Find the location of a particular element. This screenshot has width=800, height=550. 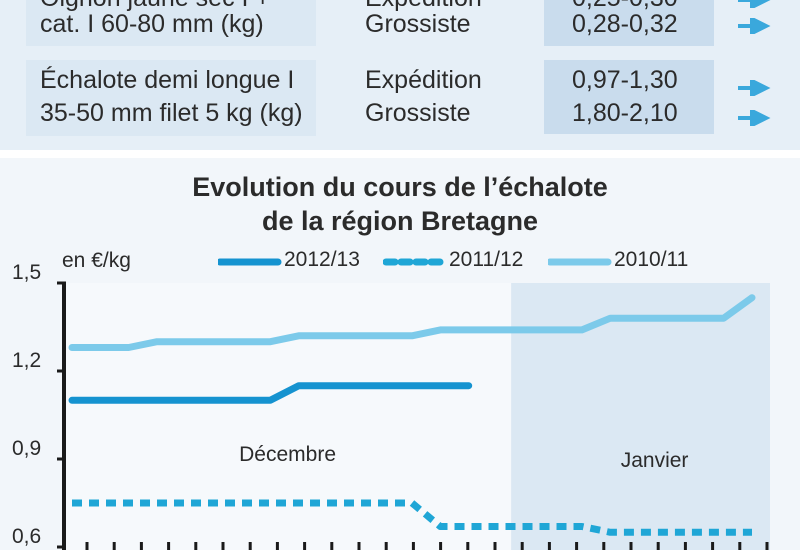

price-expedition: 0,97-1,30 is located at coordinates (625, 80).